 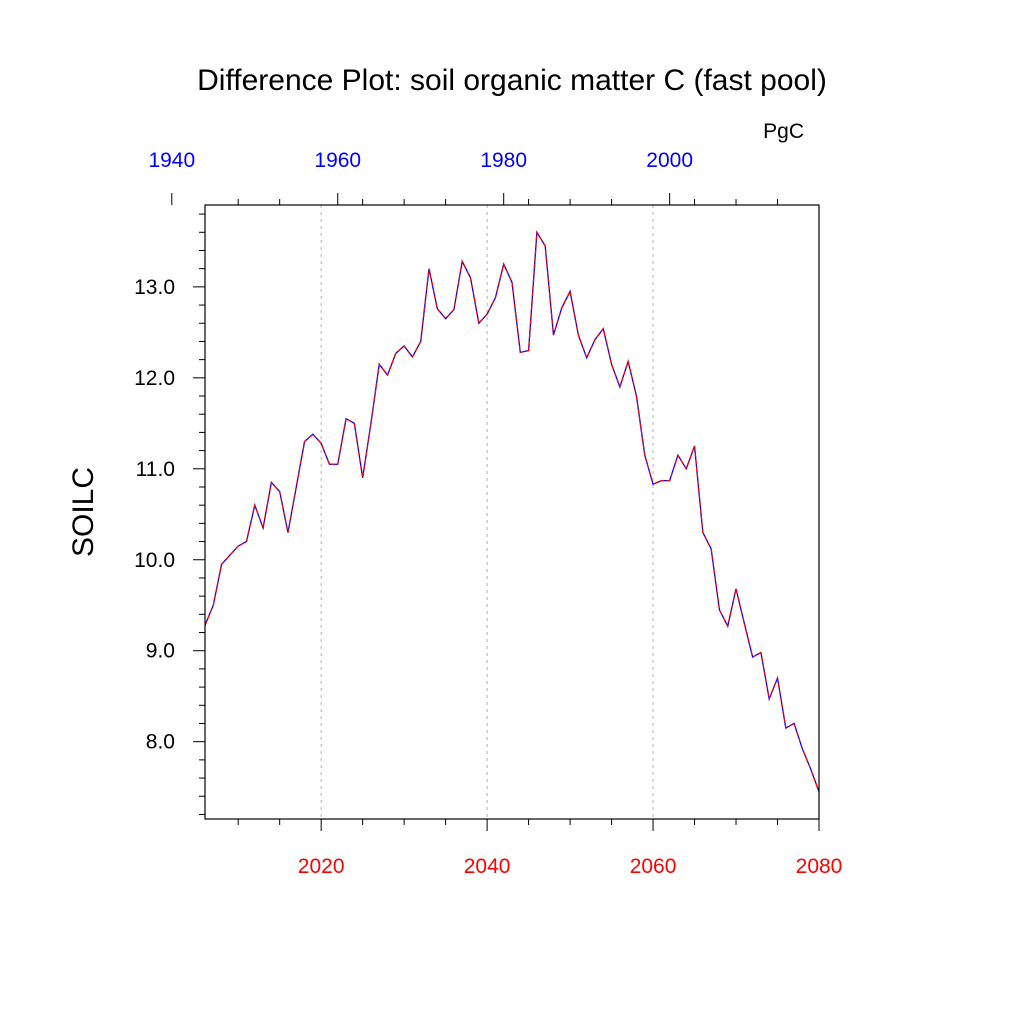 What do you see at coordinates (154, 515) in the screenshot?
I see `y-tick-labels: 8.0 9.0 10.0 11.0 12.0 13.0` at bounding box center [154, 515].